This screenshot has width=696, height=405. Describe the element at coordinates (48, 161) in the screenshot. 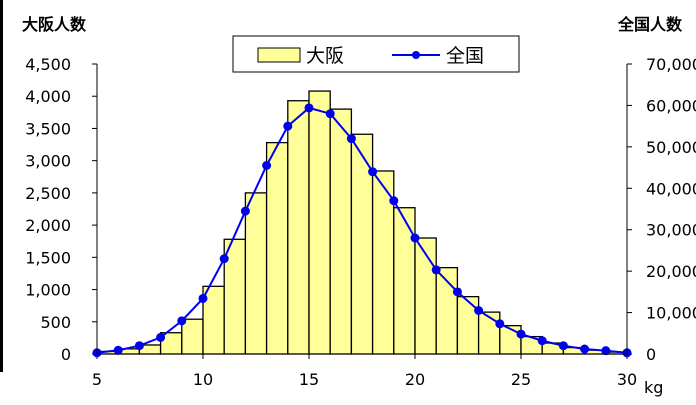

I see `left-tick-label: 3,000` at that location.